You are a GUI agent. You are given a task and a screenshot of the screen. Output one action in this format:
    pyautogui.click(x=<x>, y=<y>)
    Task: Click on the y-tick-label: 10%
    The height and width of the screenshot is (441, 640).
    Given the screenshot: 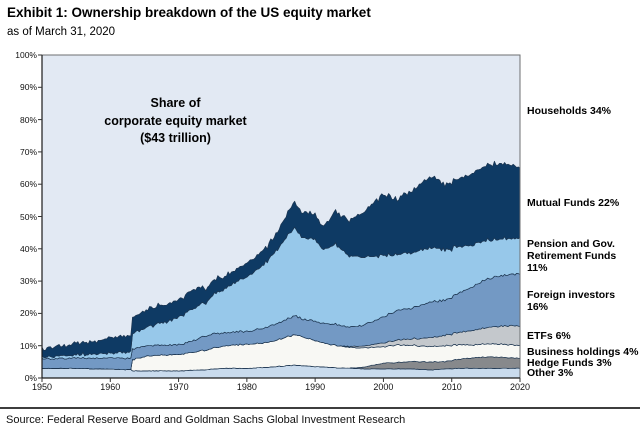 What is the action you would take?
    pyautogui.click(x=28, y=345)
    